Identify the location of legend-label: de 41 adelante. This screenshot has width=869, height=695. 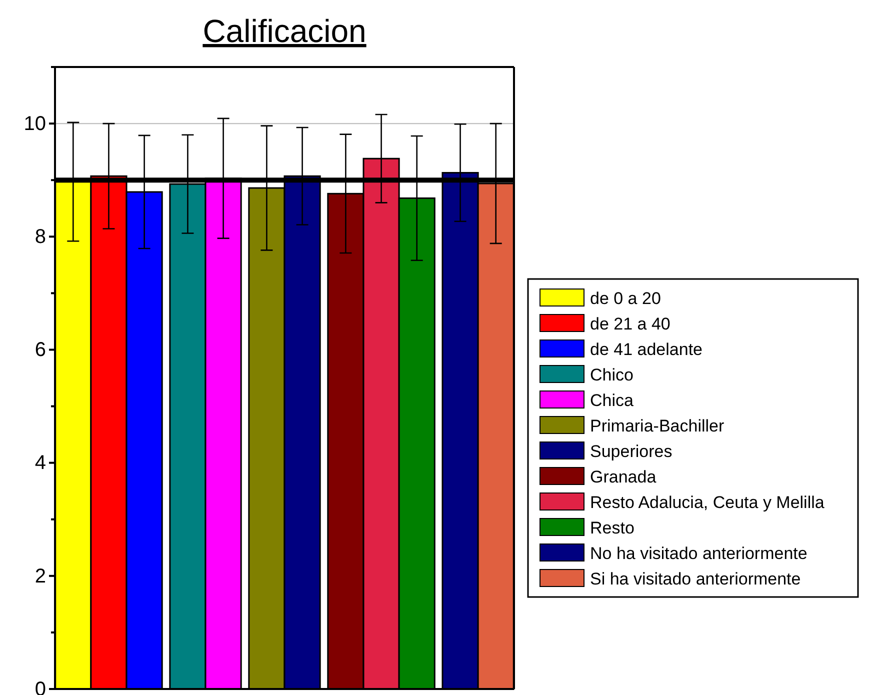
(646, 349).